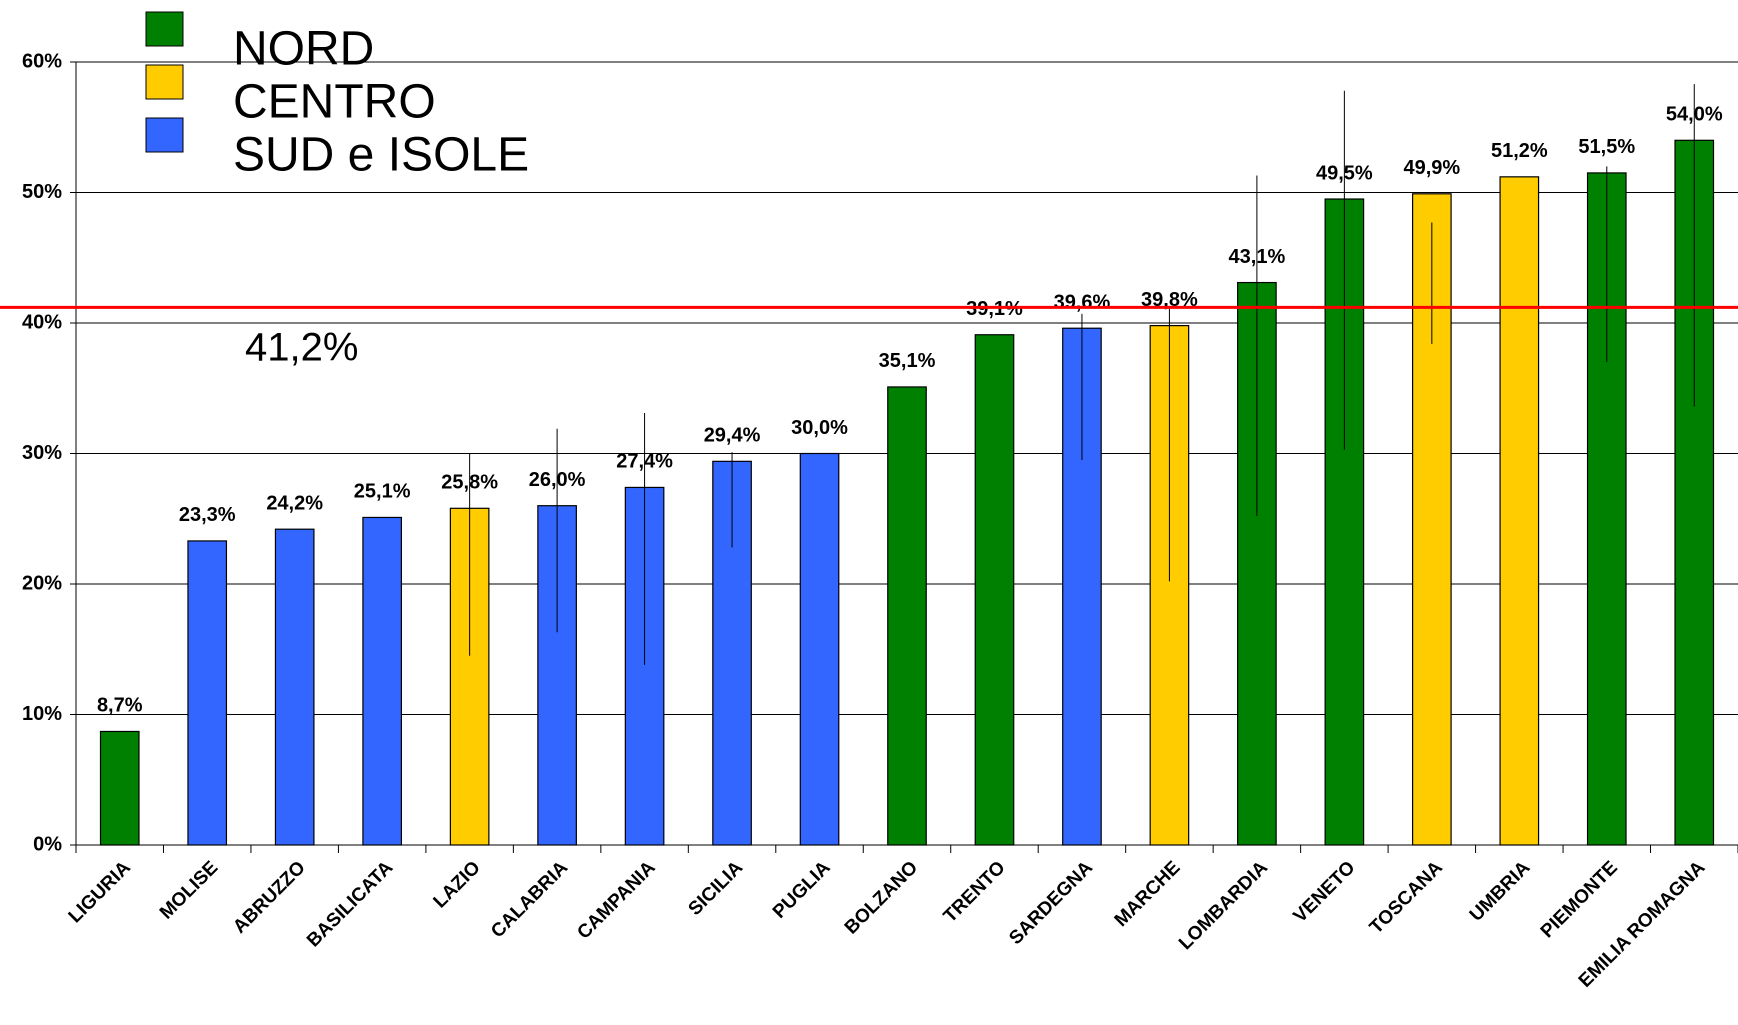 The image size is (1738, 1025). What do you see at coordinates (334, 102) in the screenshot?
I see `legend-label: CENTRO` at bounding box center [334, 102].